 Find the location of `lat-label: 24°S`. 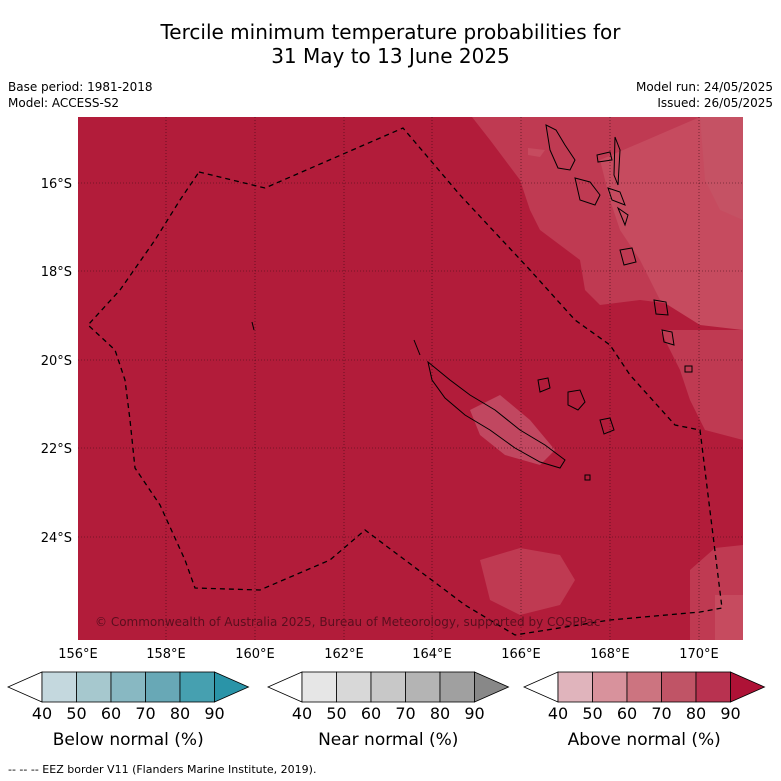

lat-label: 24°S is located at coordinates (56, 538).